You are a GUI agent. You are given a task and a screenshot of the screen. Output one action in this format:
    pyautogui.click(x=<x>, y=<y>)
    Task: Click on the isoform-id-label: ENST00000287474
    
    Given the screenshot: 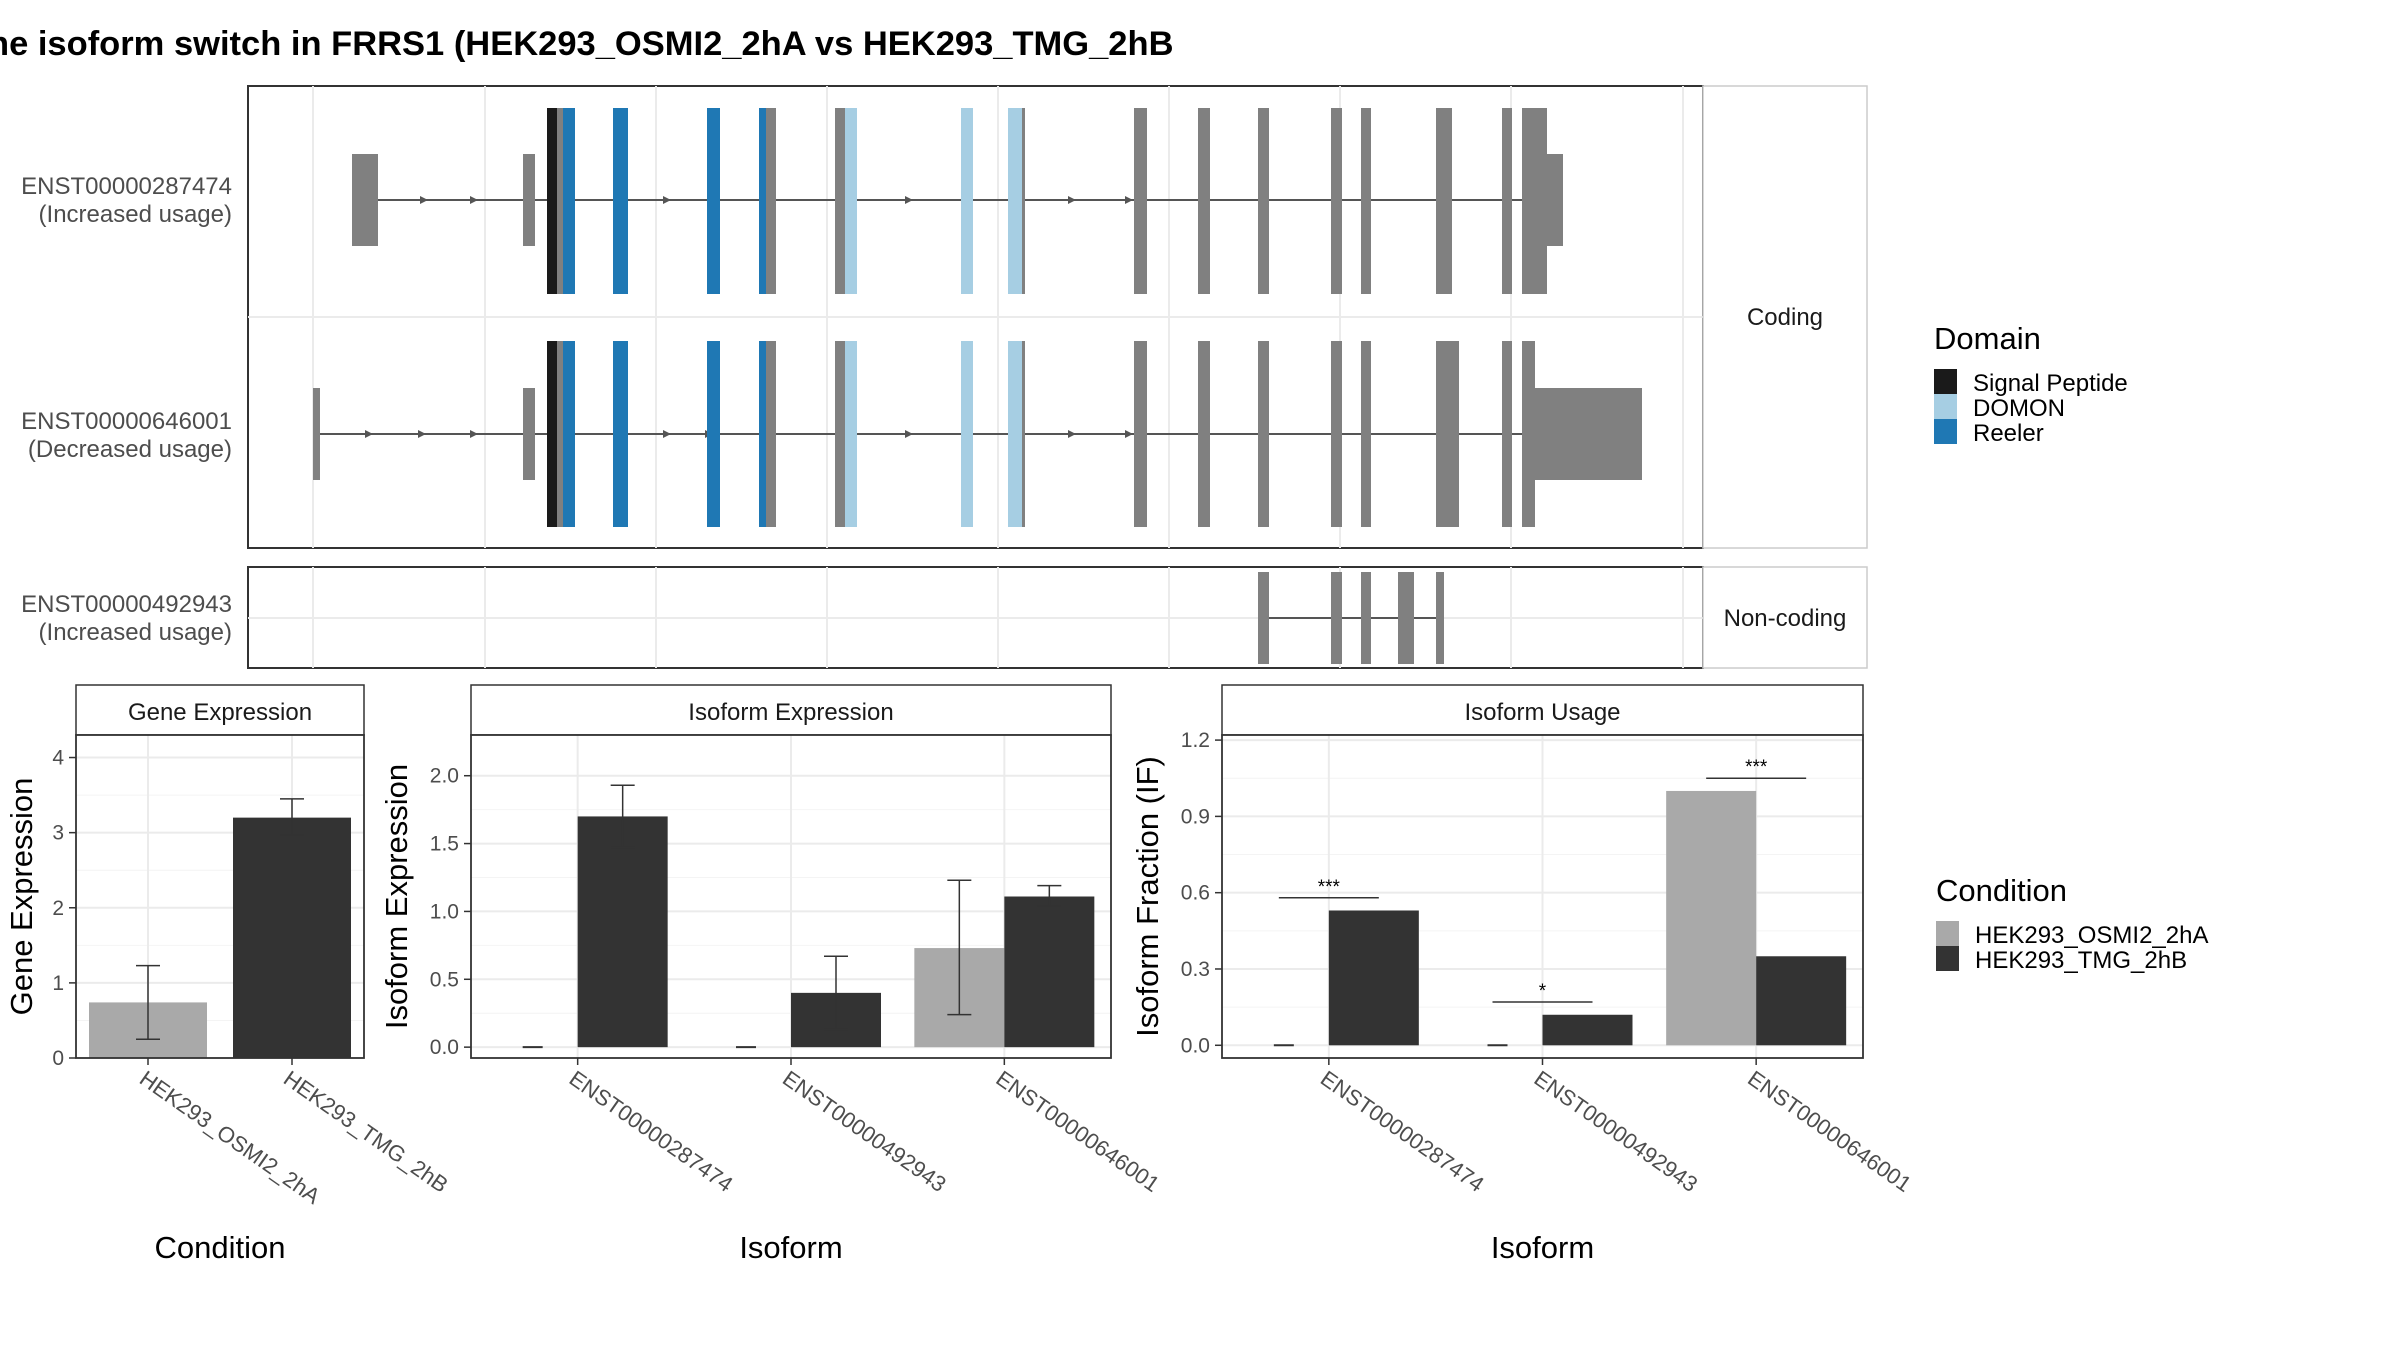 What is the action you would take?
    pyautogui.click(x=126, y=186)
    